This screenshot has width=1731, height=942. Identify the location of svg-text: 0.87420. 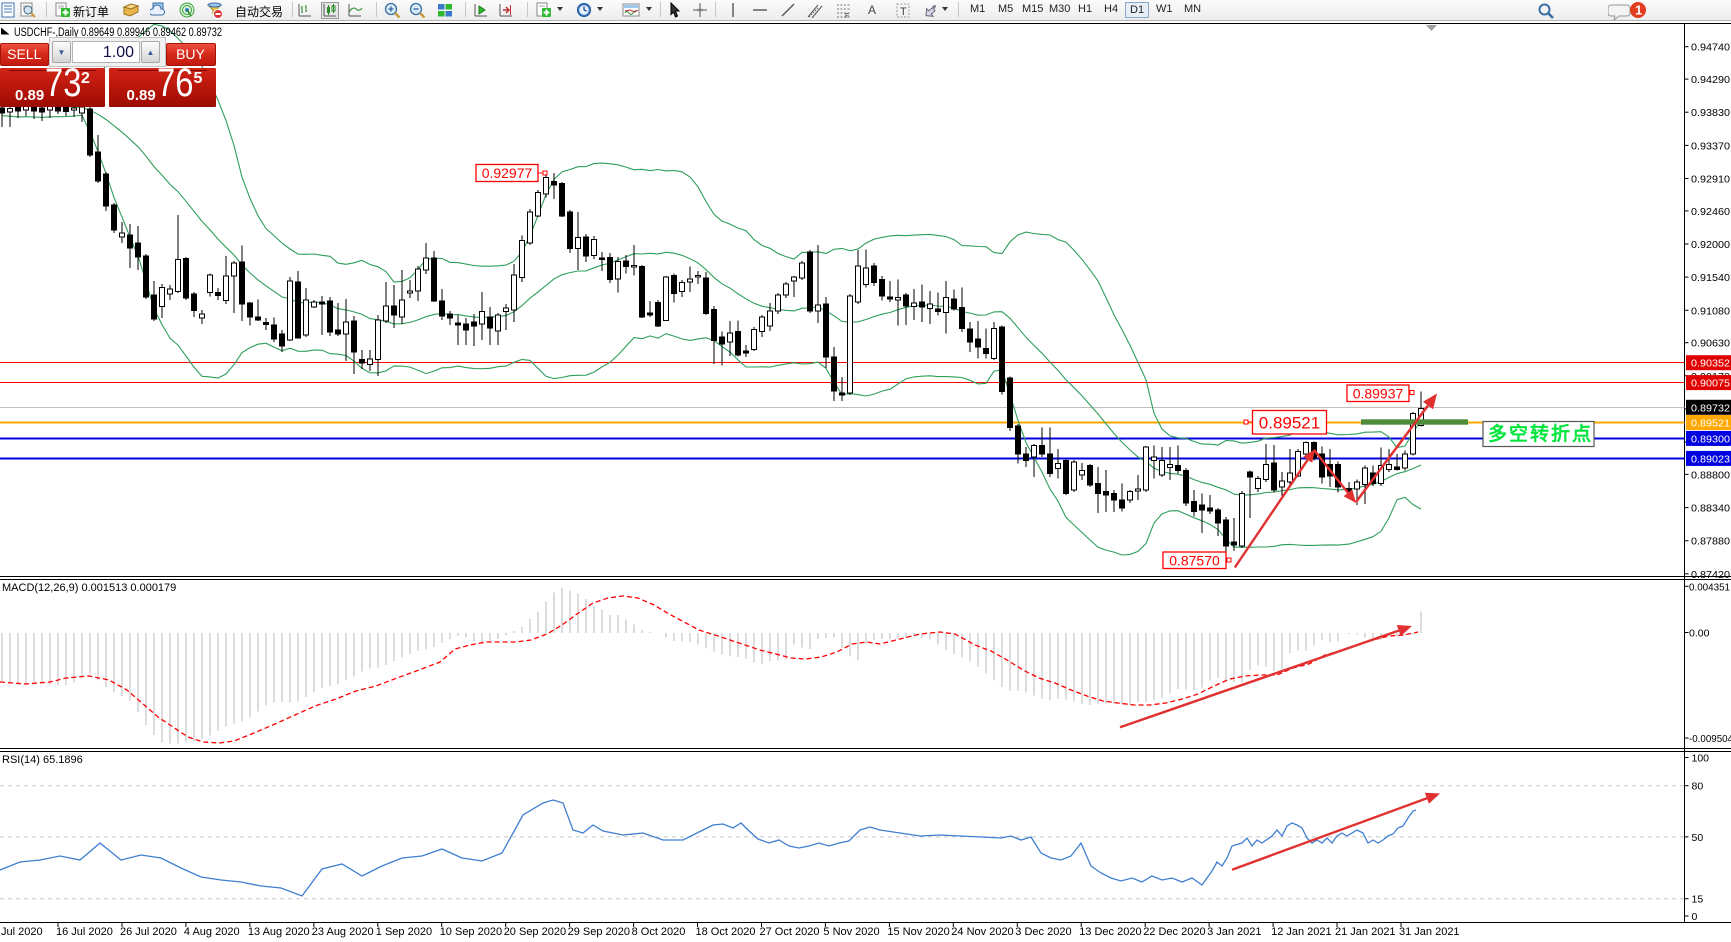
(1710, 575).